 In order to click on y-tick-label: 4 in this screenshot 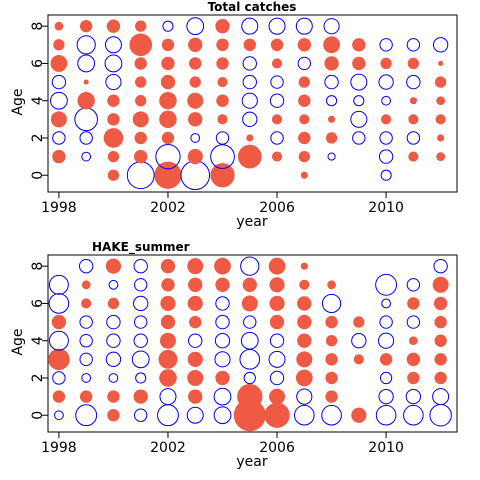, I will do `click(38, 100)`.